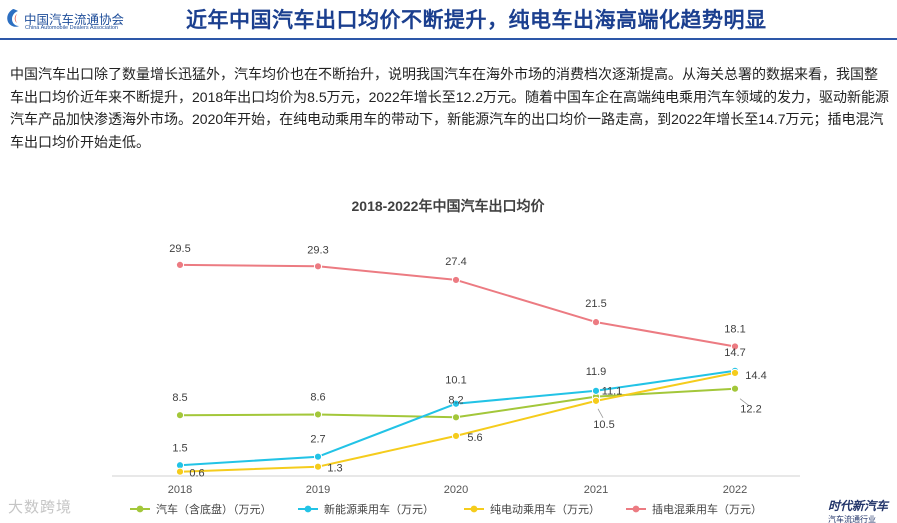  What do you see at coordinates (456, 403) in the screenshot?
I see `data-point-1-2020` at bounding box center [456, 403].